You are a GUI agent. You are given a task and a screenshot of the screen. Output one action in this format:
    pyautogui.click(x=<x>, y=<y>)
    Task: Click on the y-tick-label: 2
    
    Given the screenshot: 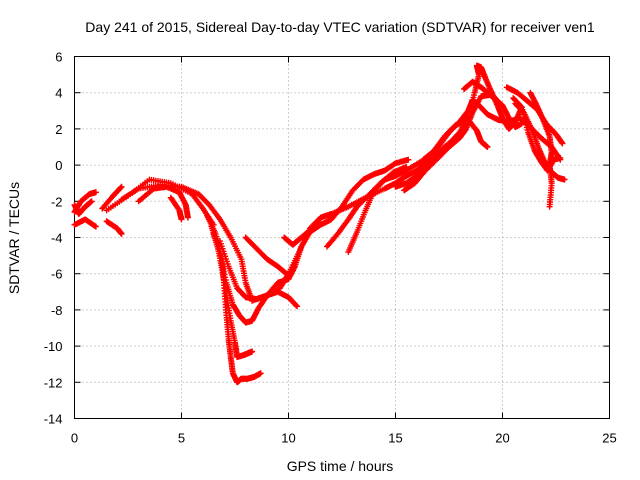 What is the action you would take?
    pyautogui.click(x=58, y=129)
    